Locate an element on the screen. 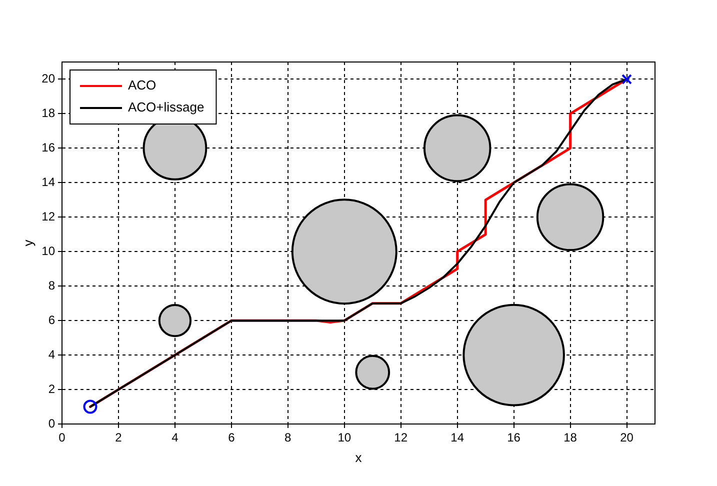 Image resolution: width=717 pixels, height=486 pixels. y-tick-label: 10 is located at coordinates (49, 251).